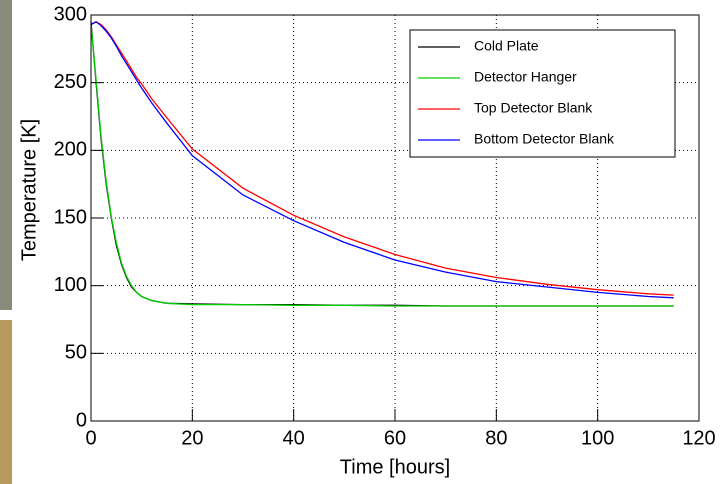 The width and height of the screenshot is (721, 484). Describe the element at coordinates (506, 46) in the screenshot. I see `legend-label: Cold Plate` at that location.